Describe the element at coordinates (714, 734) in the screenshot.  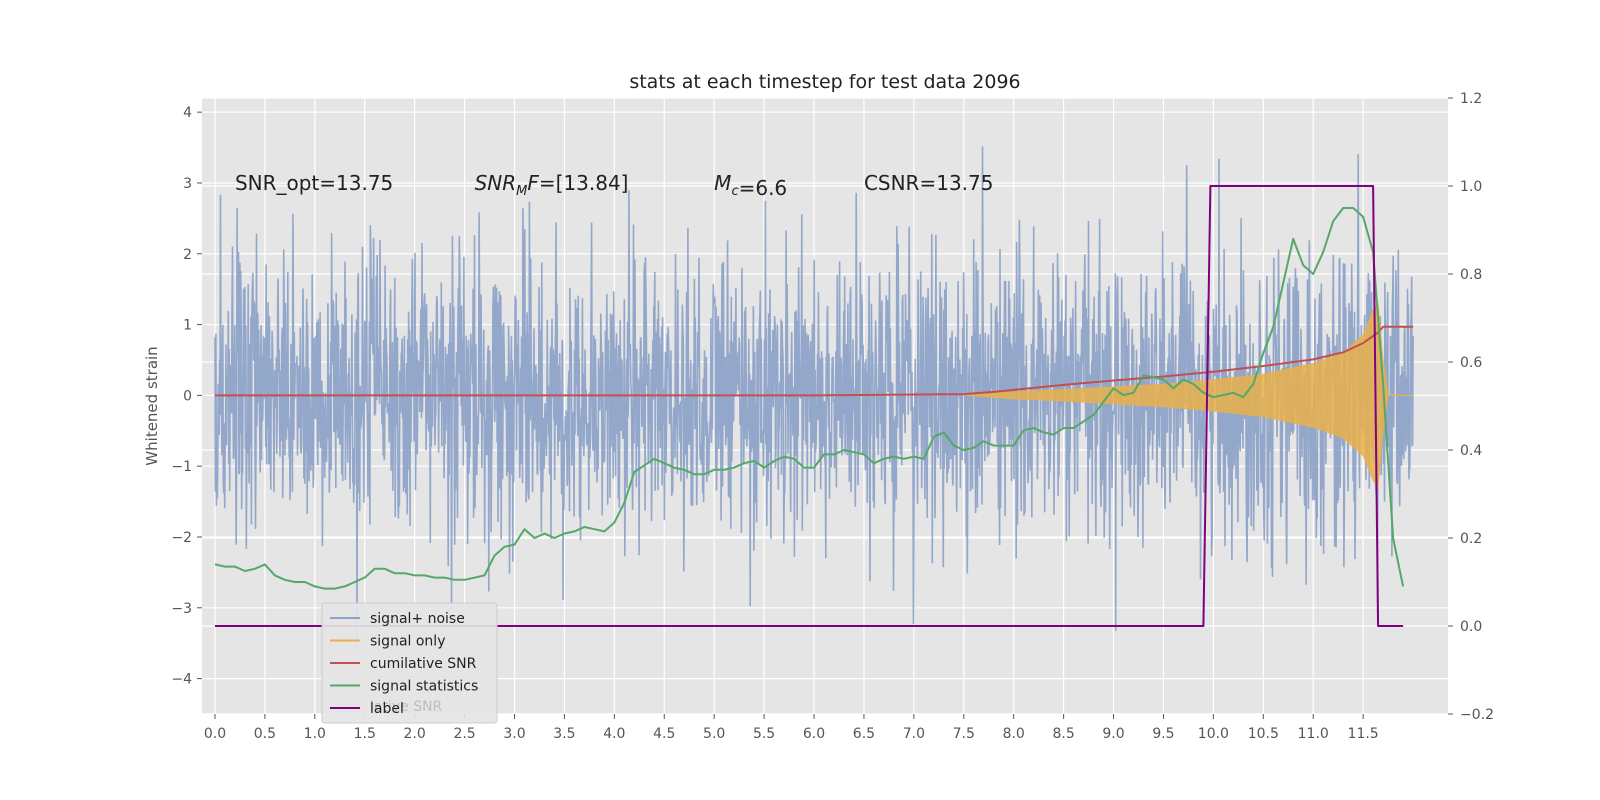
I see `x-tick-label: 5.0` at that location.